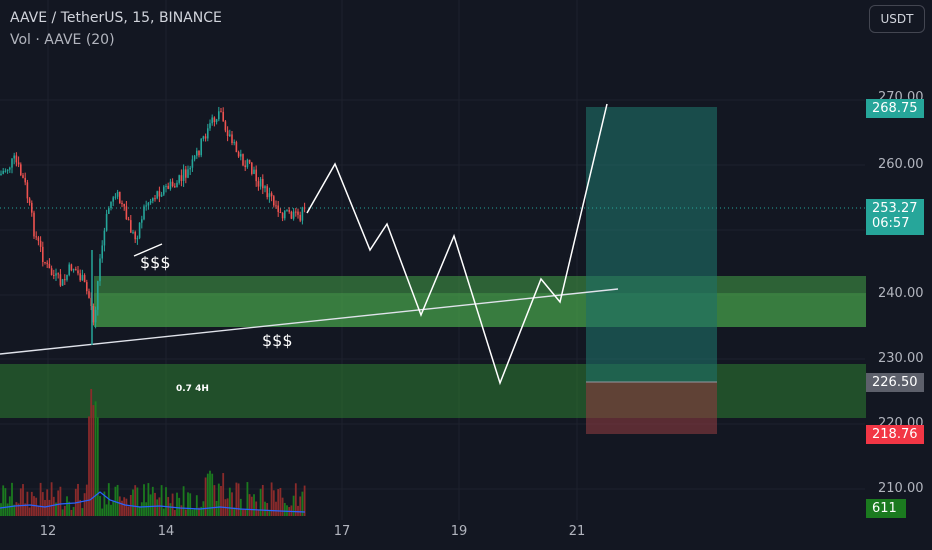 This screenshot has height=550, width=932. I want to click on volume-indicator-label: Vol · AAVE (20), so click(62, 40).